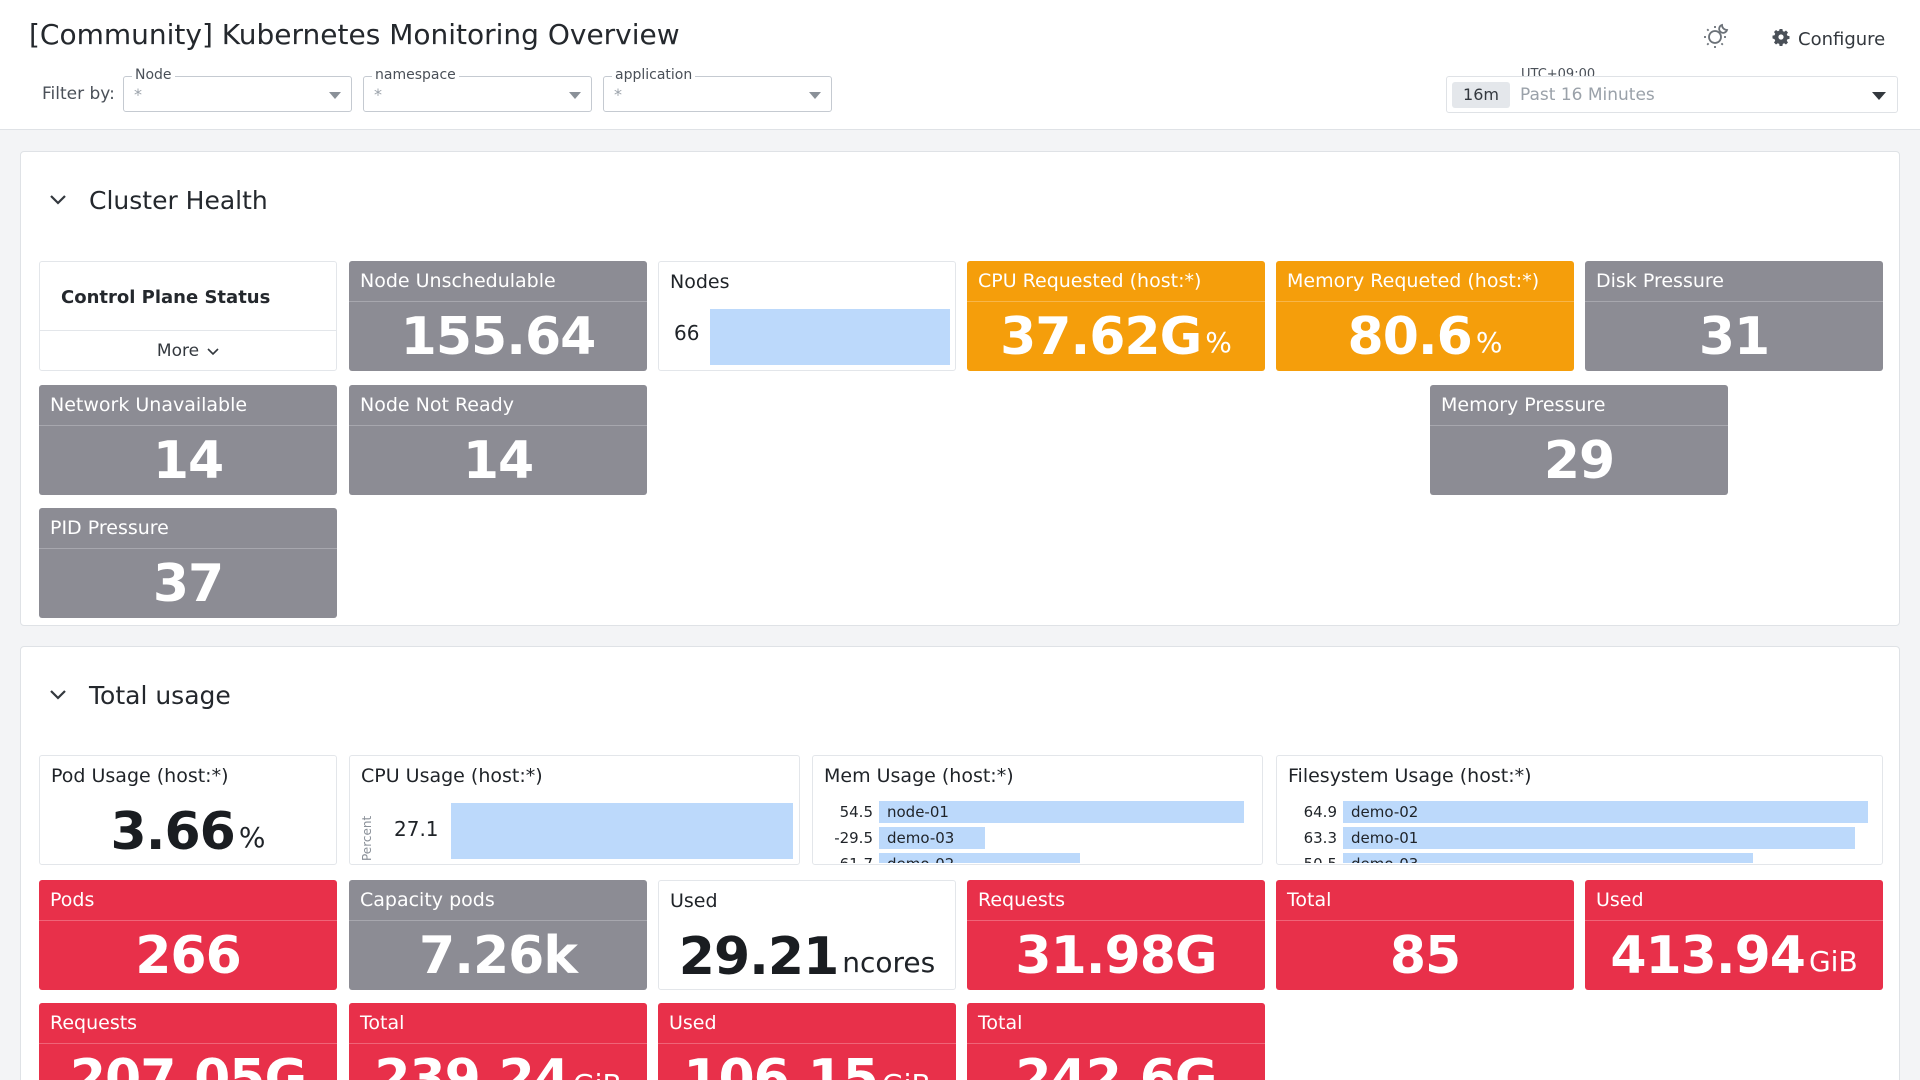 The height and width of the screenshot is (1080, 1920). Describe the element at coordinates (188, 935) in the screenshot. I see `pods-widget: Pods 266` at that location.